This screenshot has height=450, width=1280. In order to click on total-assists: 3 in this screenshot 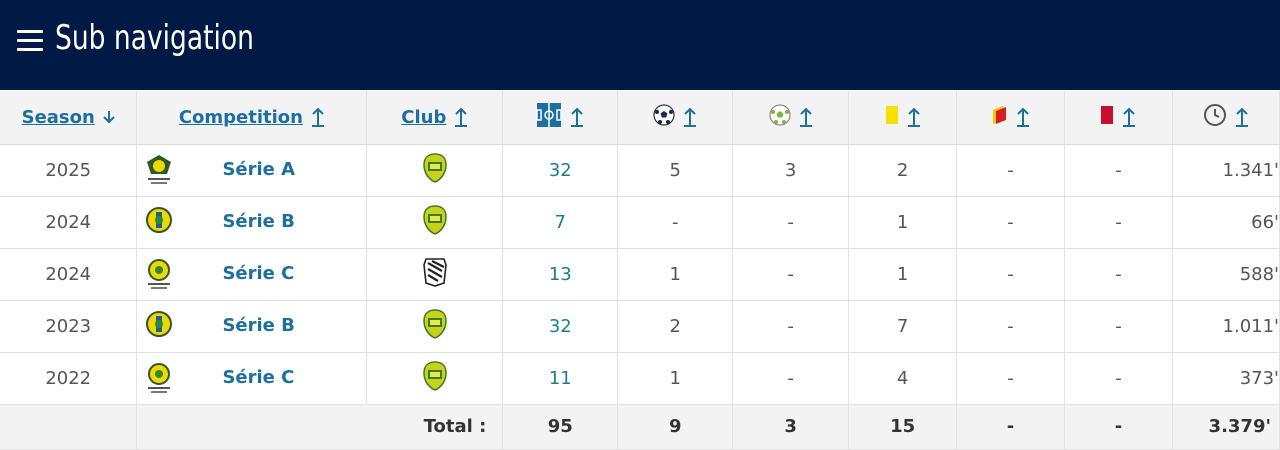, I will do `click(791, 427)`.